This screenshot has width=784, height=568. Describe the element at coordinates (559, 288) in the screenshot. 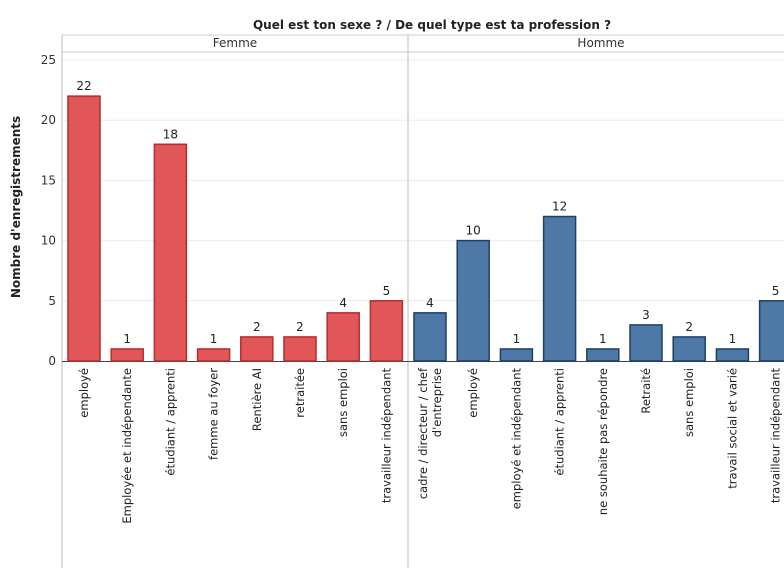

I see `bar-homme-etudiant-apprenti` at that location.